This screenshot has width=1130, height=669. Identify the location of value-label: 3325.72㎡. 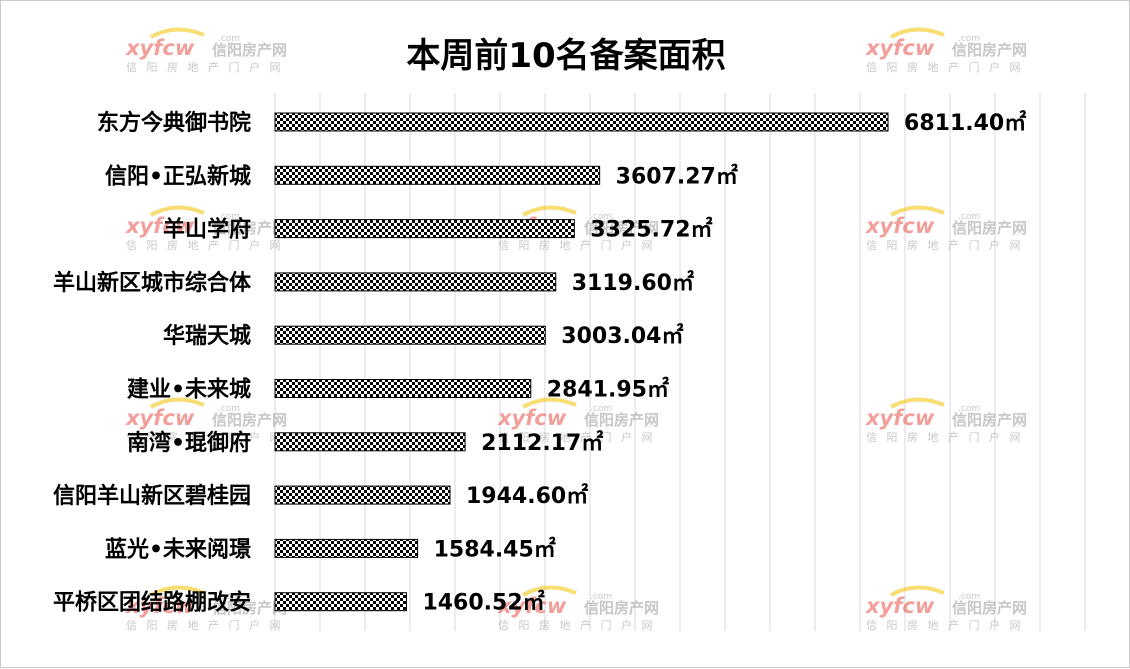
(651, 230).